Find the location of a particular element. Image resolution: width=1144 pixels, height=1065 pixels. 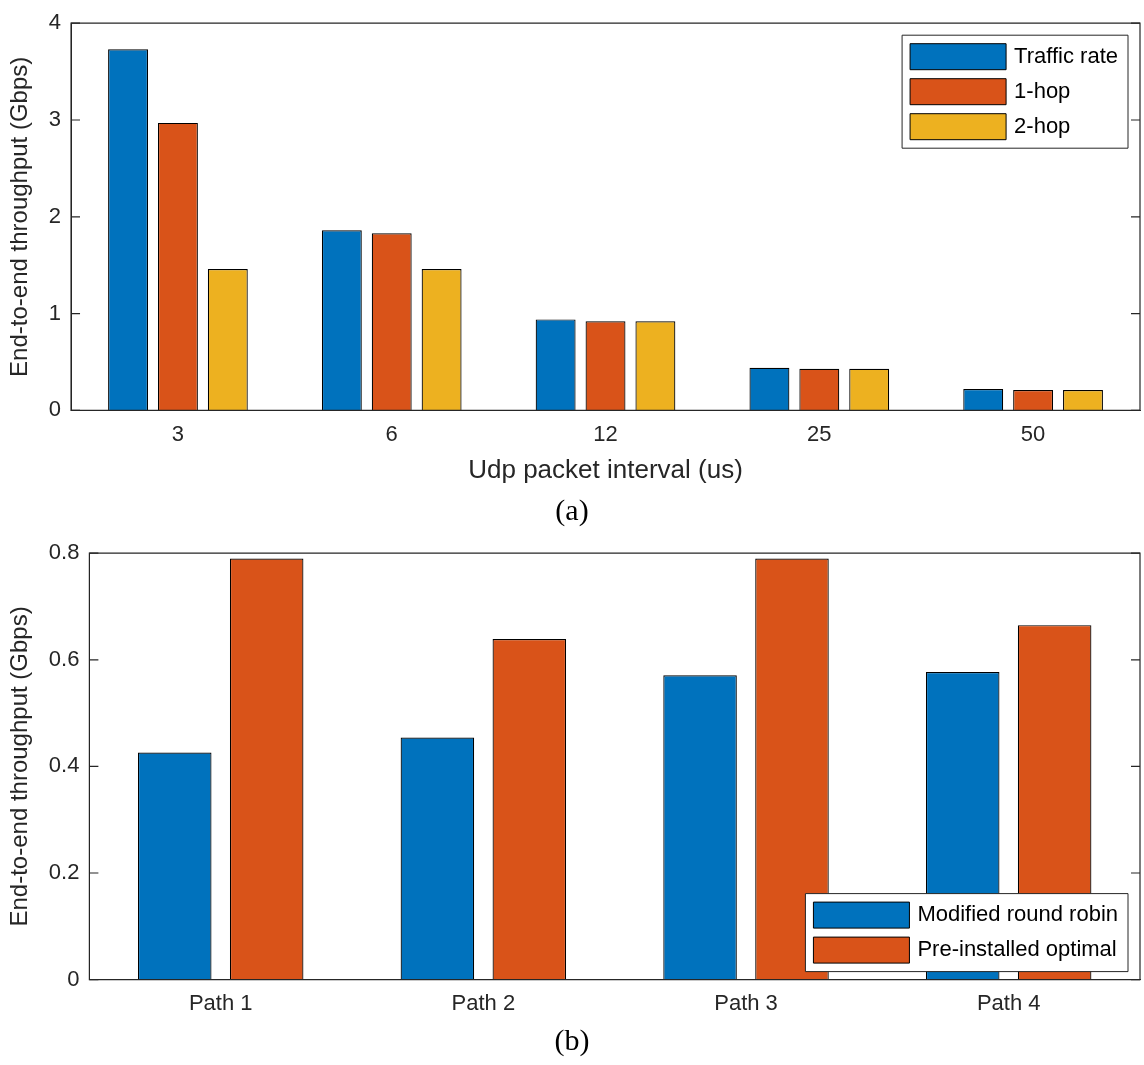

y-tick-label: 0.4 is located at coordinates (64, 765).